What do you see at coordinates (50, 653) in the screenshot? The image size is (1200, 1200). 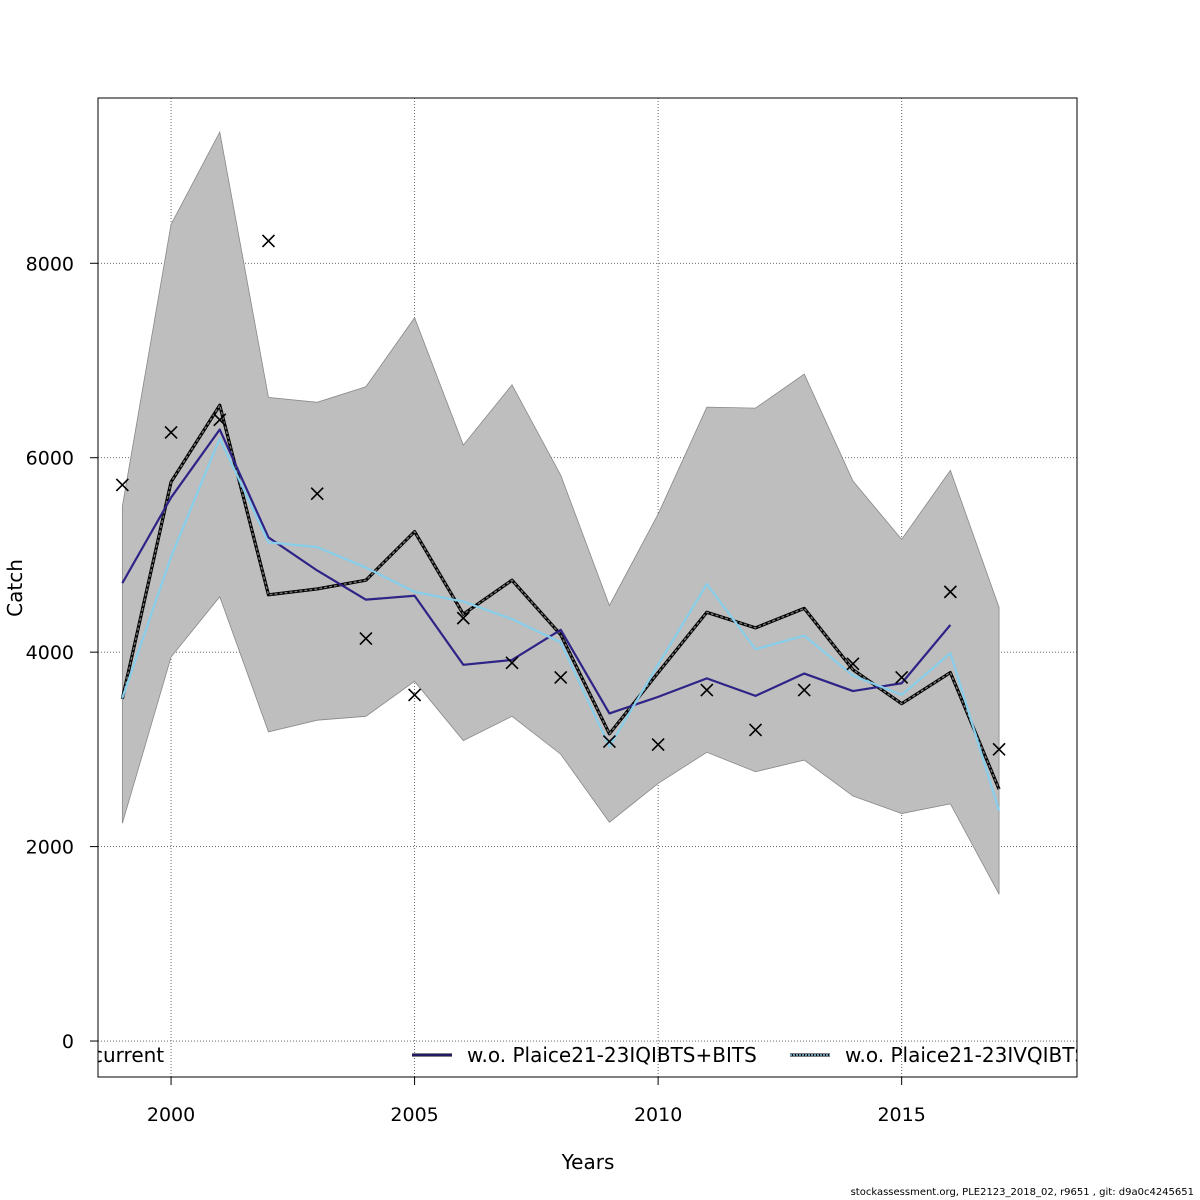 I see `y-tick-label: 4000` at bounding box center [50, 653].